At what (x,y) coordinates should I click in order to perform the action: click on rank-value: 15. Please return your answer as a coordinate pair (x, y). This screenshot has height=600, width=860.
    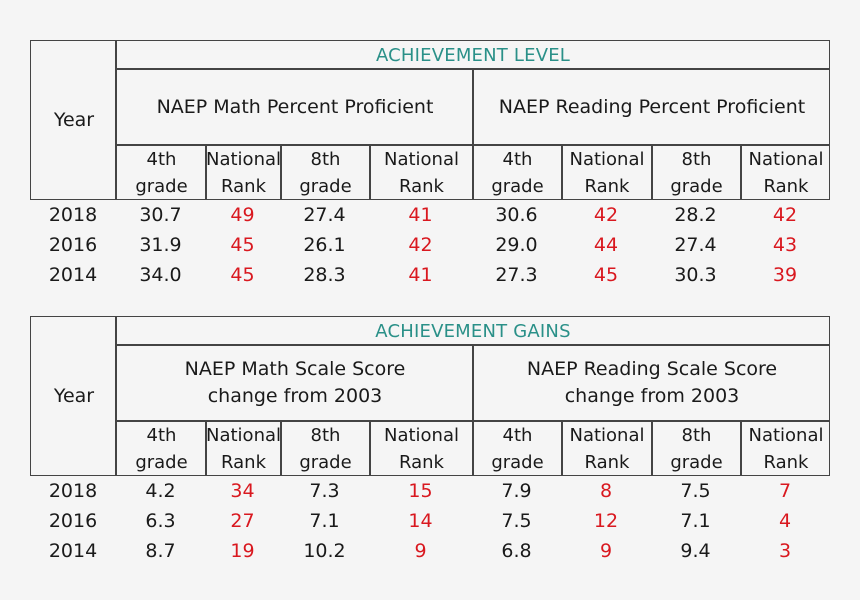
    Looking at the image, I should click on (420, 491).